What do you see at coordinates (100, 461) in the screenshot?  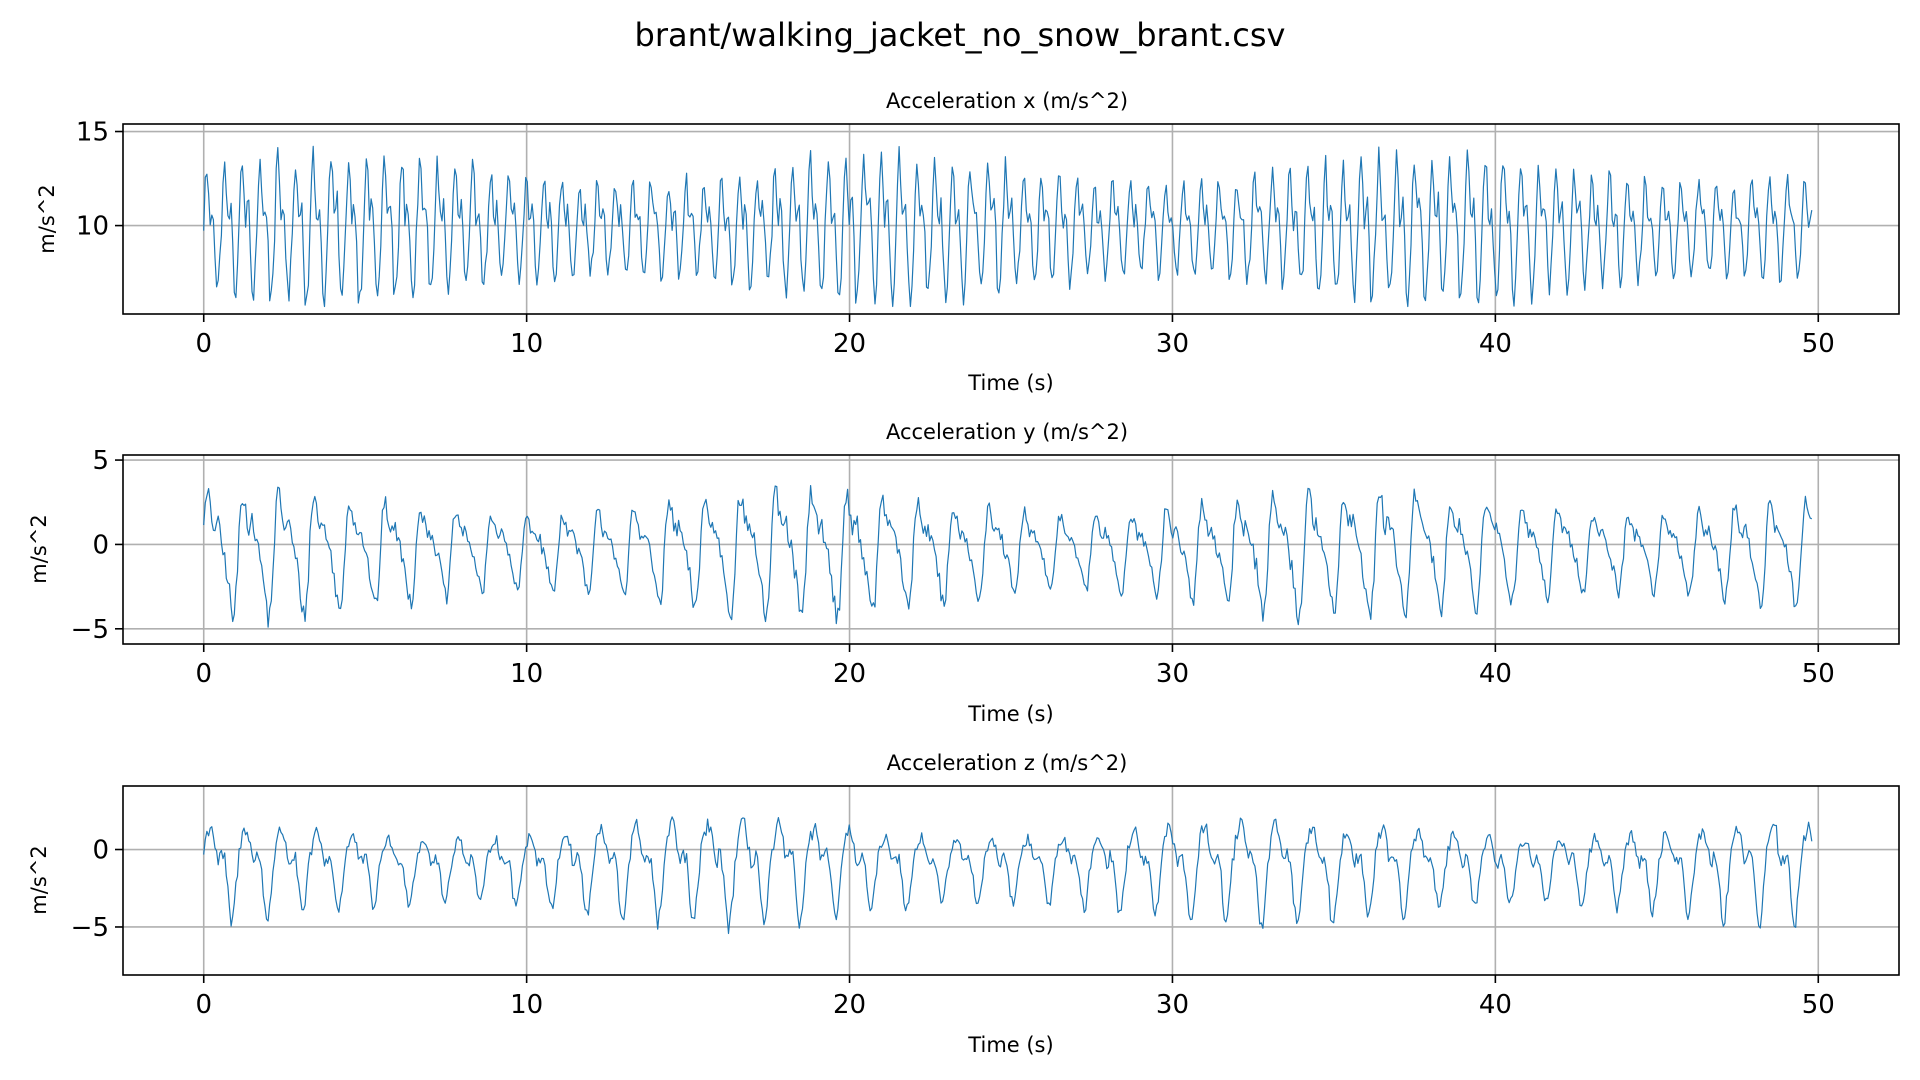 I see `y-tick-label: 5` at bounding box center [100, 461].